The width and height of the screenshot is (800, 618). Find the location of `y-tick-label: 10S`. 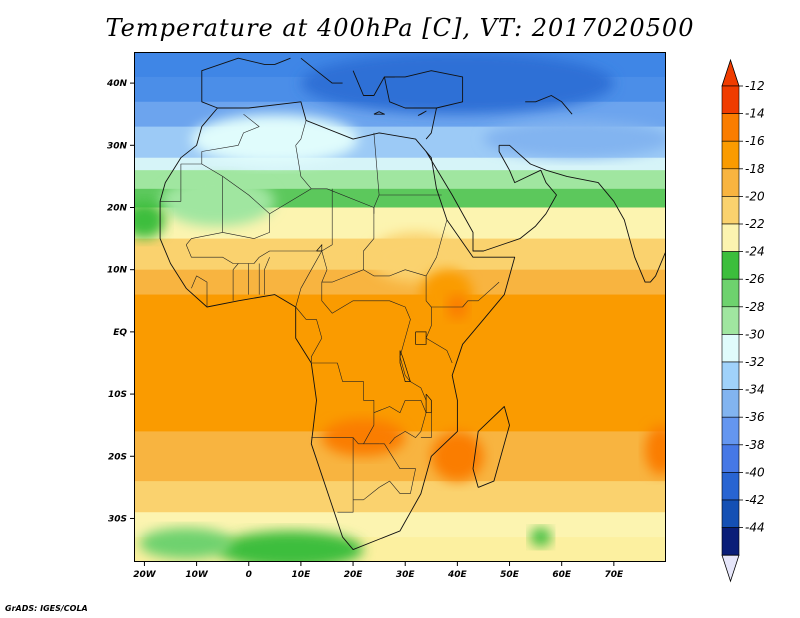

y-tick-label: 10S is located at coordinates (117, 395).